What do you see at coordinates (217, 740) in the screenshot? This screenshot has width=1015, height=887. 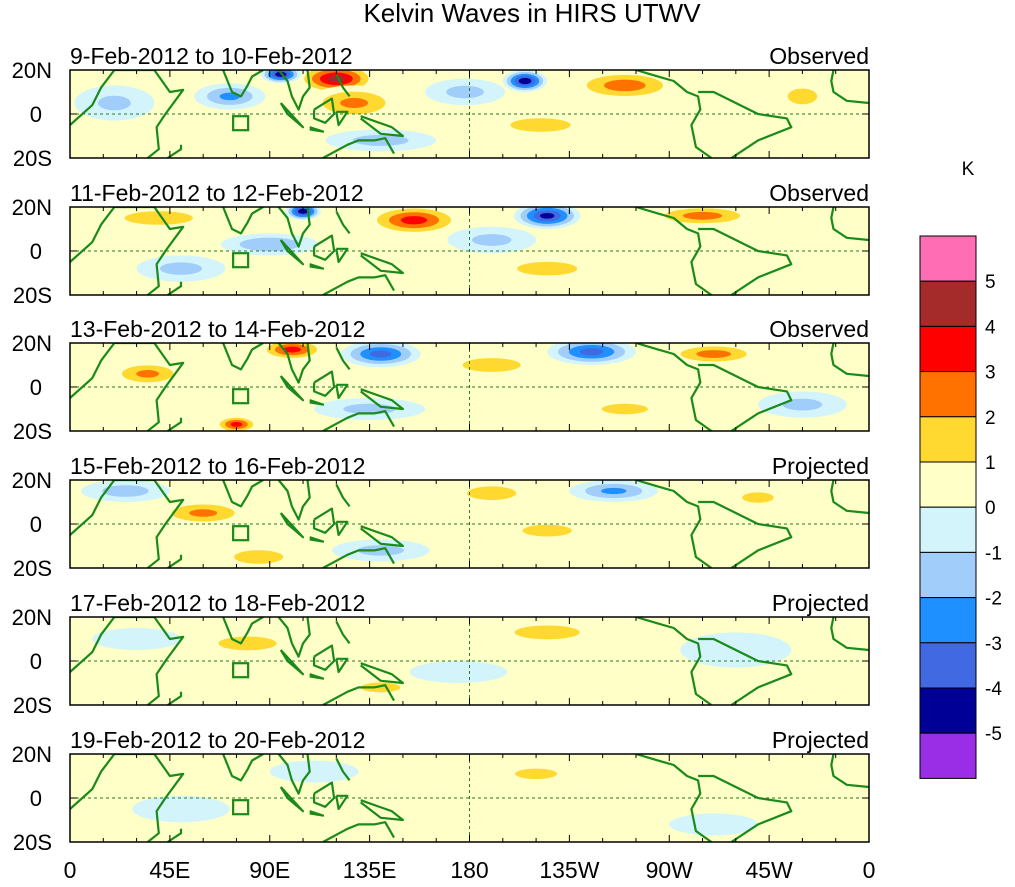 I see `panel-date-range: 19-Feb-2012 to 20-Feb-2012` at bounding box center [217, 740].